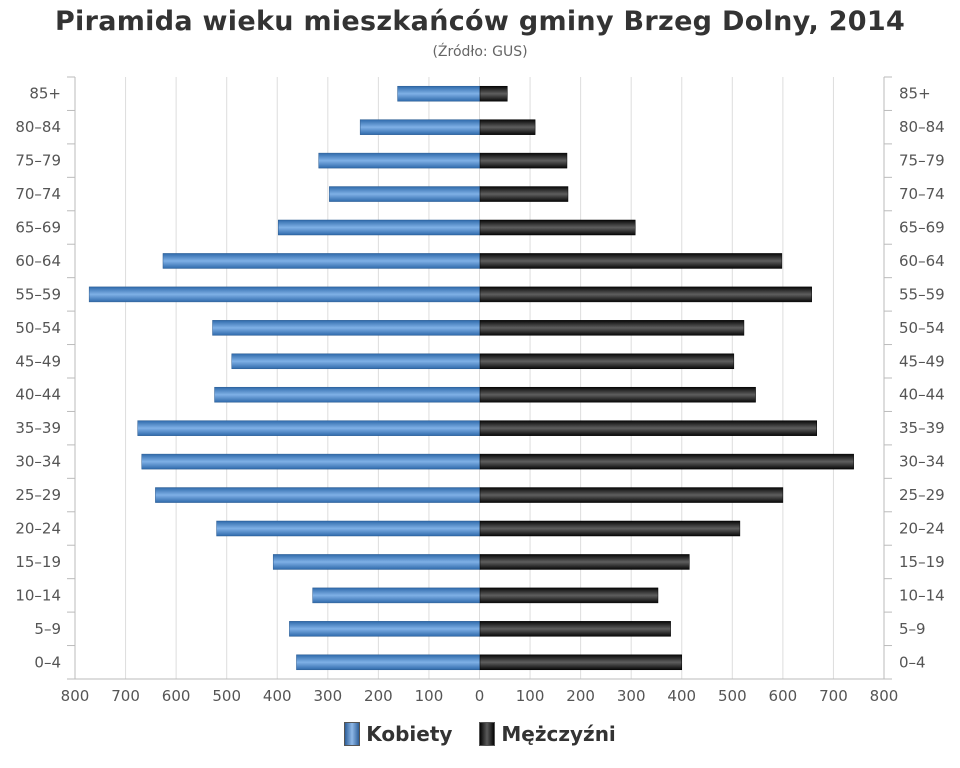 The image size is (960, 768). I want to click on y-tick-label-left: 20–24, so click(38, 529).